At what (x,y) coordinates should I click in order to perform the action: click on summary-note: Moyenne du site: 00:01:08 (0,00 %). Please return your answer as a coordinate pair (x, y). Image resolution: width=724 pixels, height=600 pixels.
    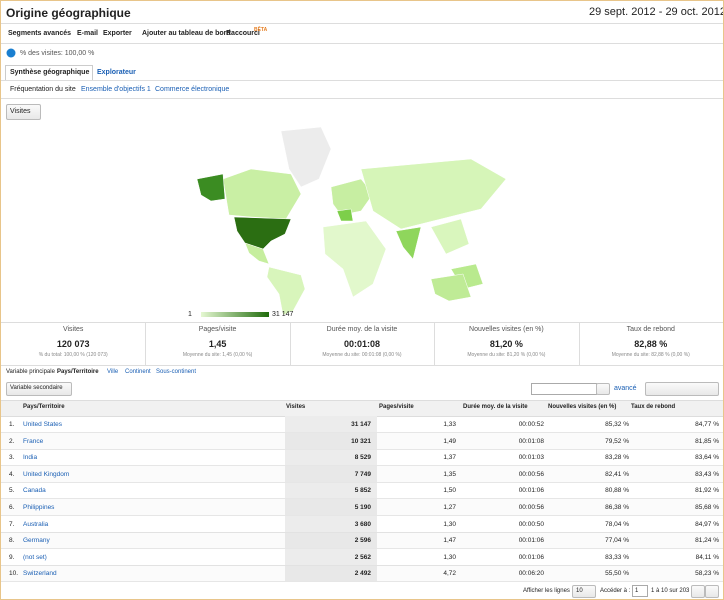
    Looking at the image, I should click on (362, 355).